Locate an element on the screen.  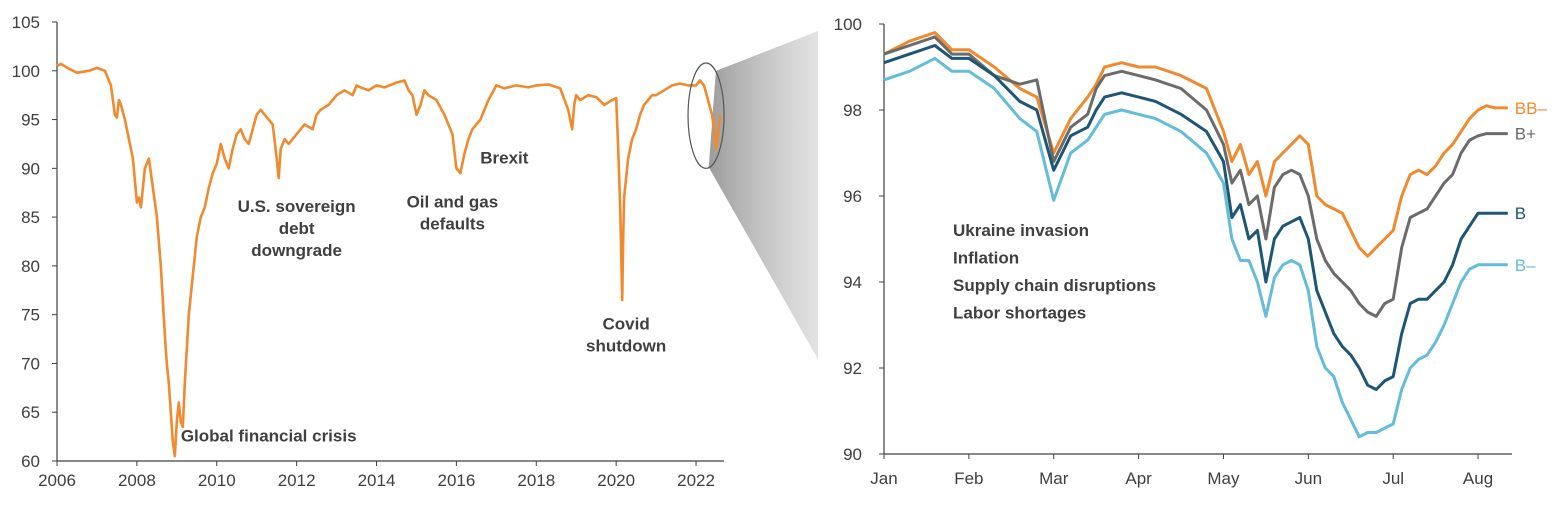
highlight-ellipse is located at coordinates (706, 115).